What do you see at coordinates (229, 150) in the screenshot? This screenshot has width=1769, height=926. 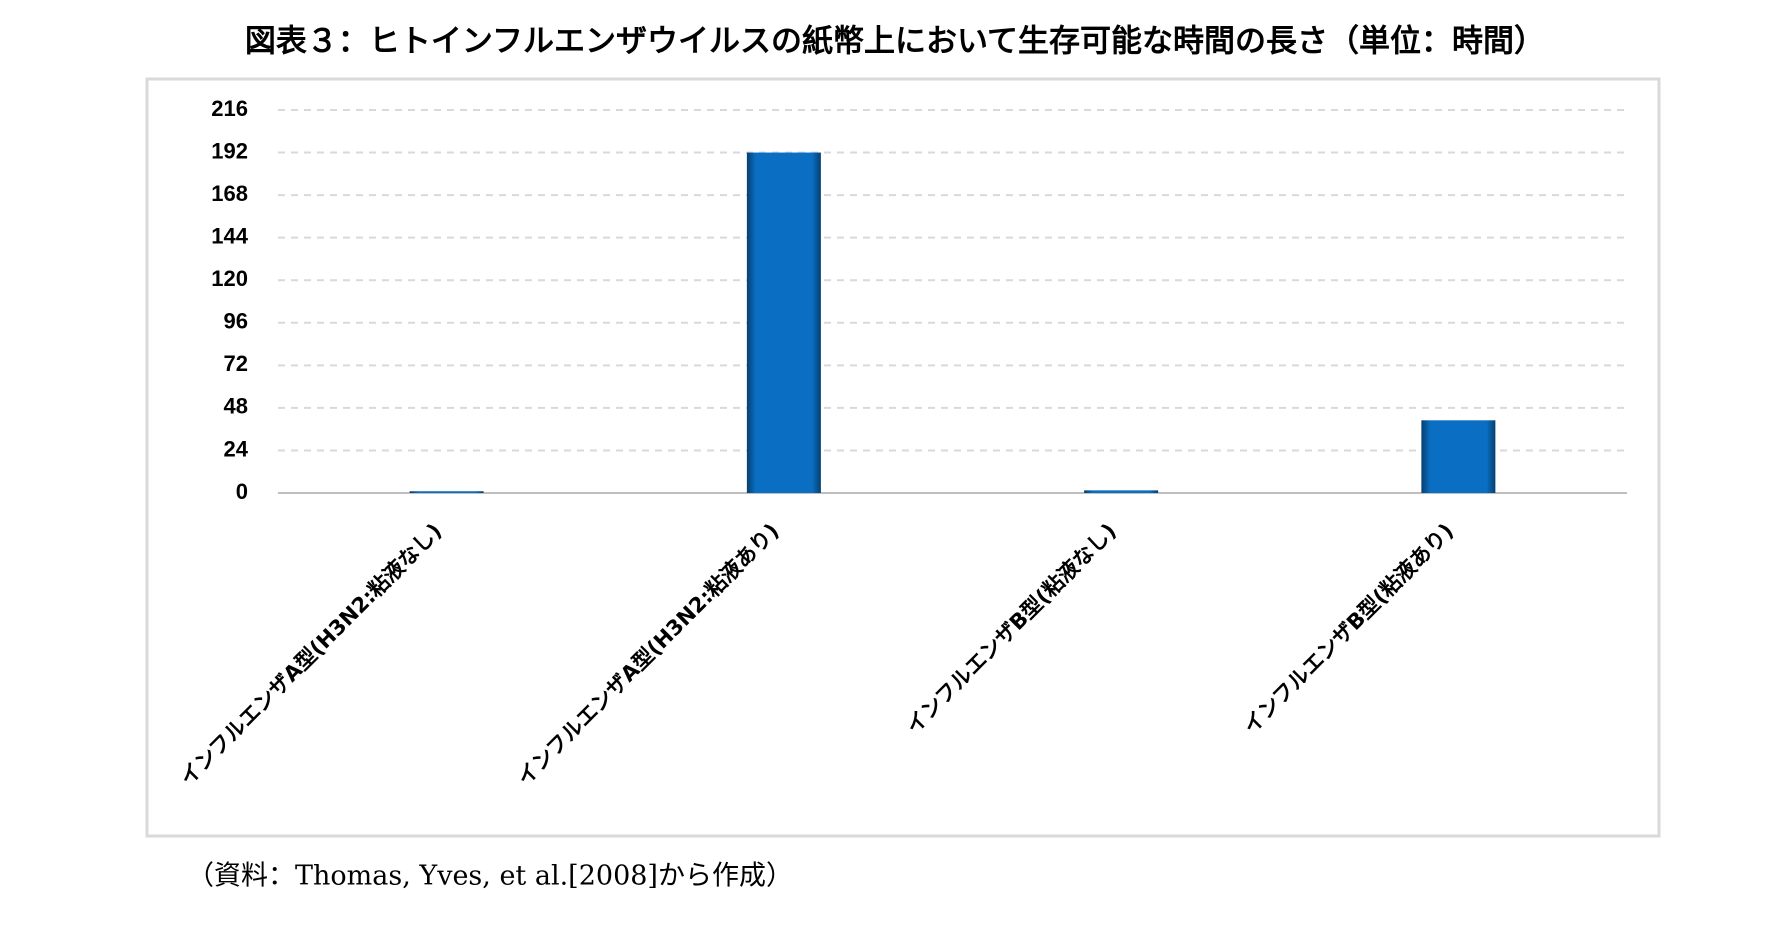 I see `y-tick-label: 192` at bounding box center [229, 150].